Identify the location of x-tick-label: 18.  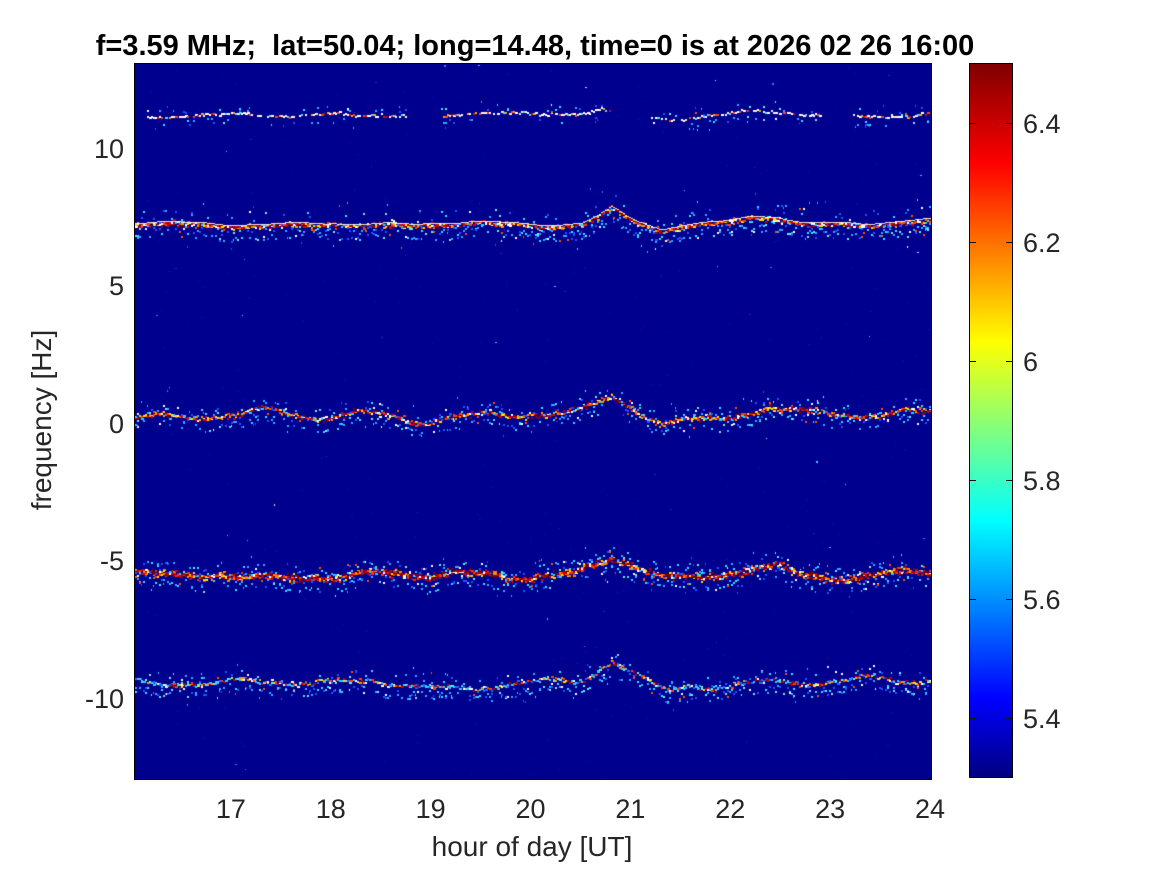
(330, 809).